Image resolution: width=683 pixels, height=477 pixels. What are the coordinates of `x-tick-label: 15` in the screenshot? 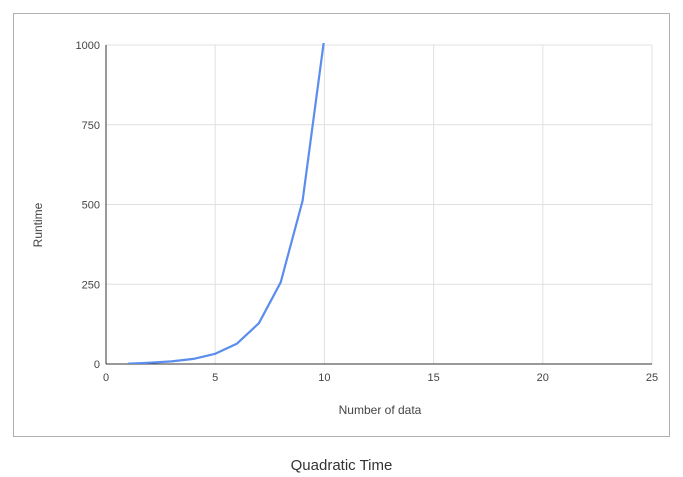 It's located at (433, 378).